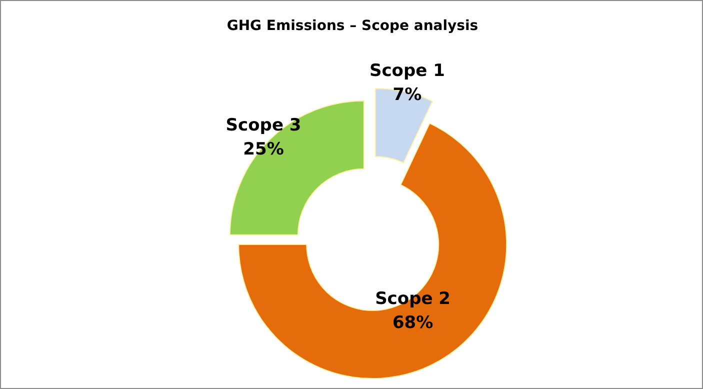 The height and width of the screenshot is (389, 703). What do you see at coordinates (407, 95) in the screenshot?
I see `data-label: 7%` at bounding box center [407, 95].